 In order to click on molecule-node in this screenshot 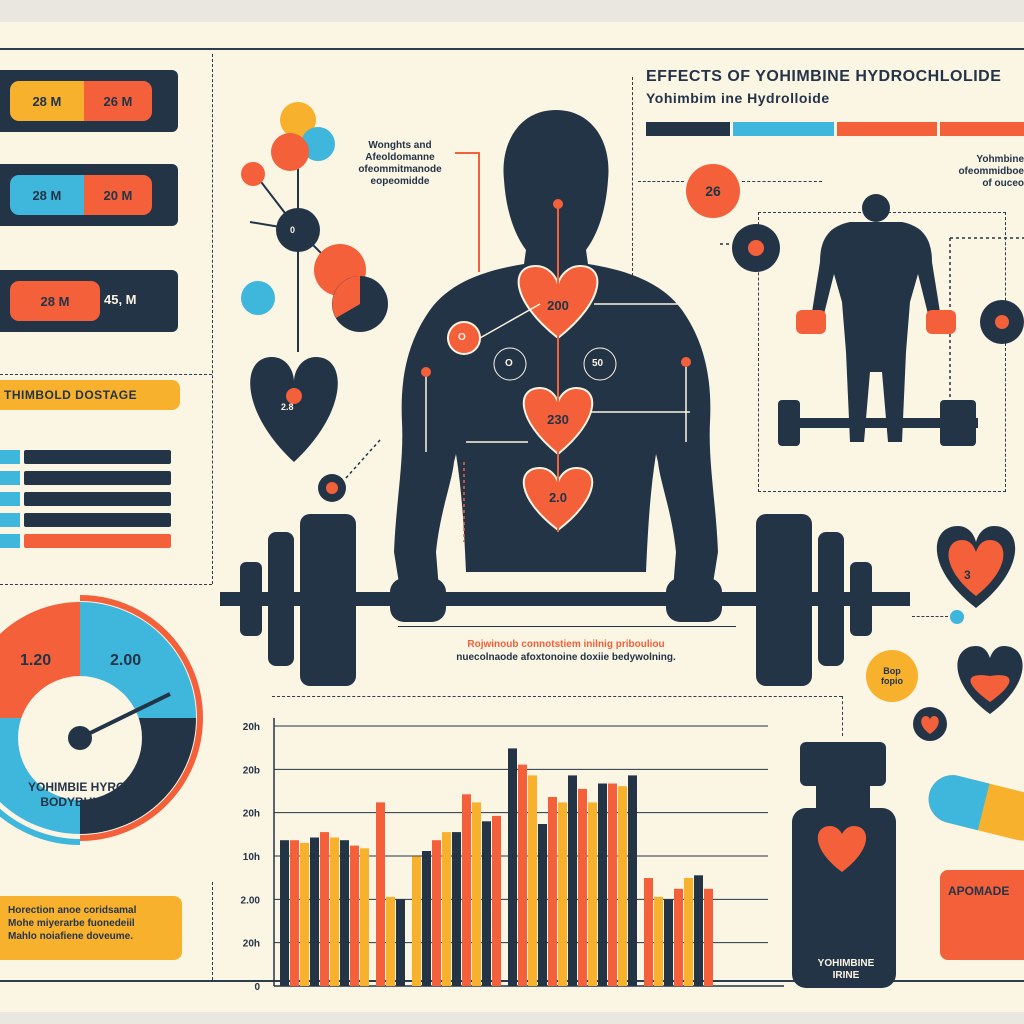, I will do `click(298, 230)`.